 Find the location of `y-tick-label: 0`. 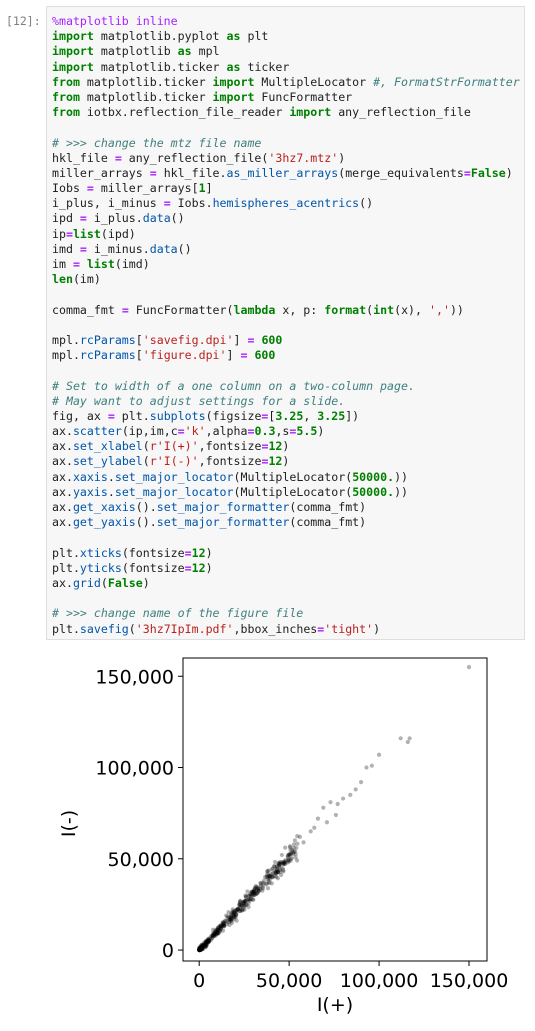

y-tick-label: 0 is located at coordinates (168, 951).